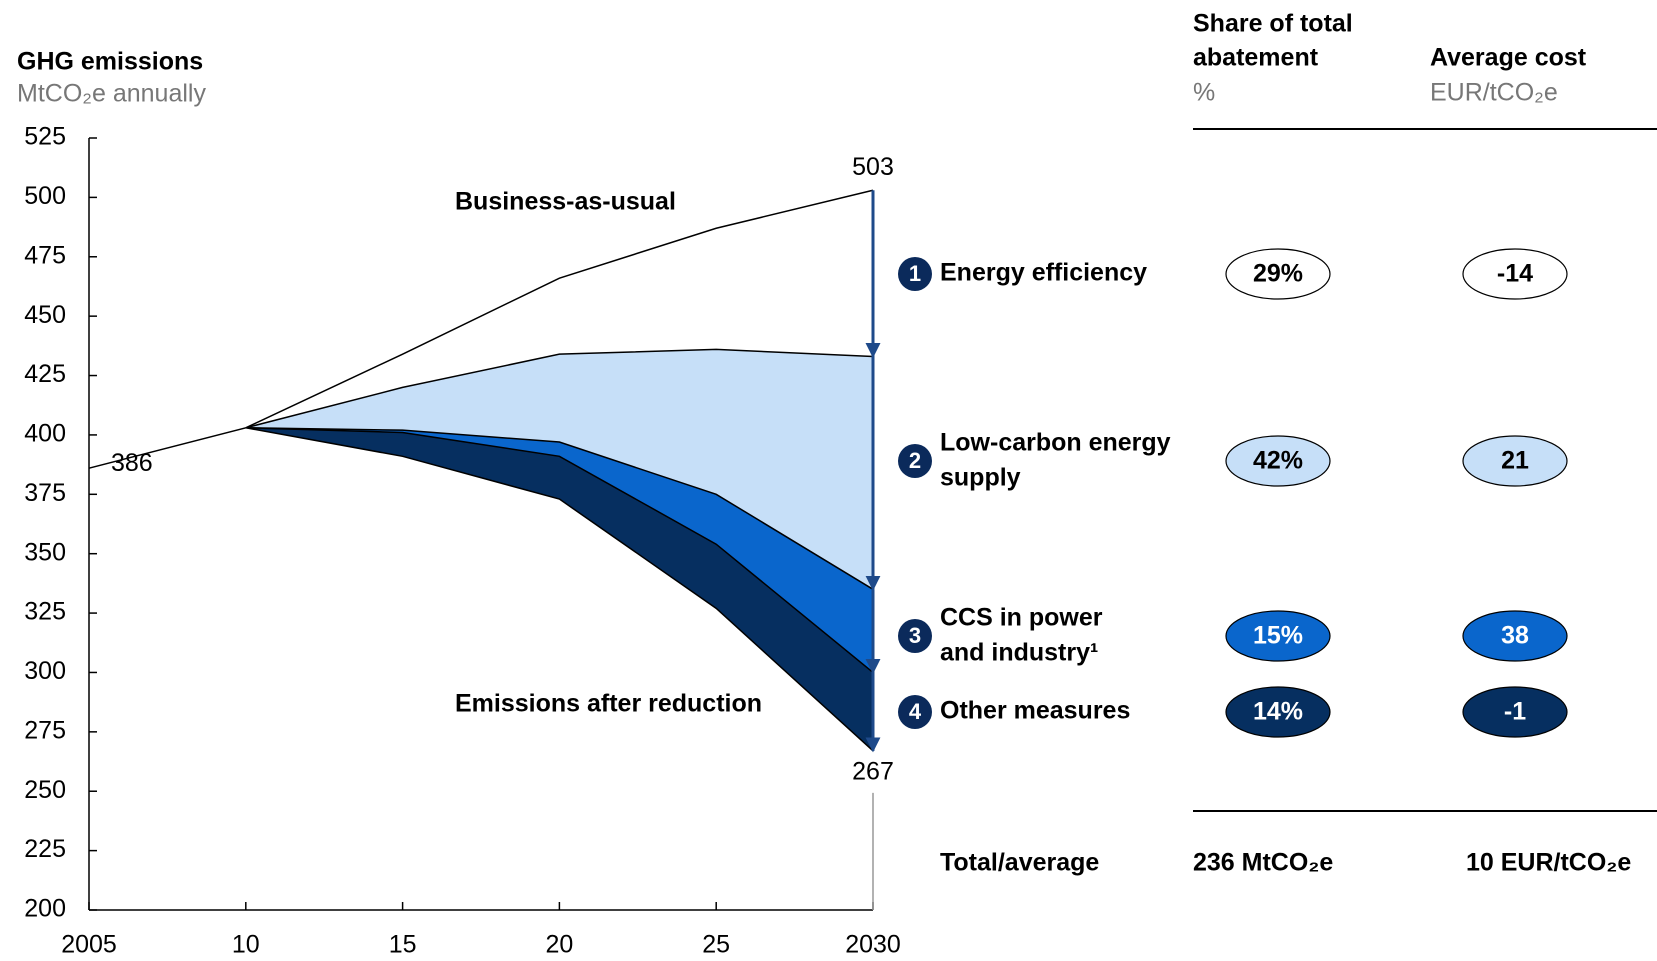 The width and height of the screenshot is (1657, 961). I want to click on total-cell: 10 EUR/tCO₂e, so click(1548, 863).